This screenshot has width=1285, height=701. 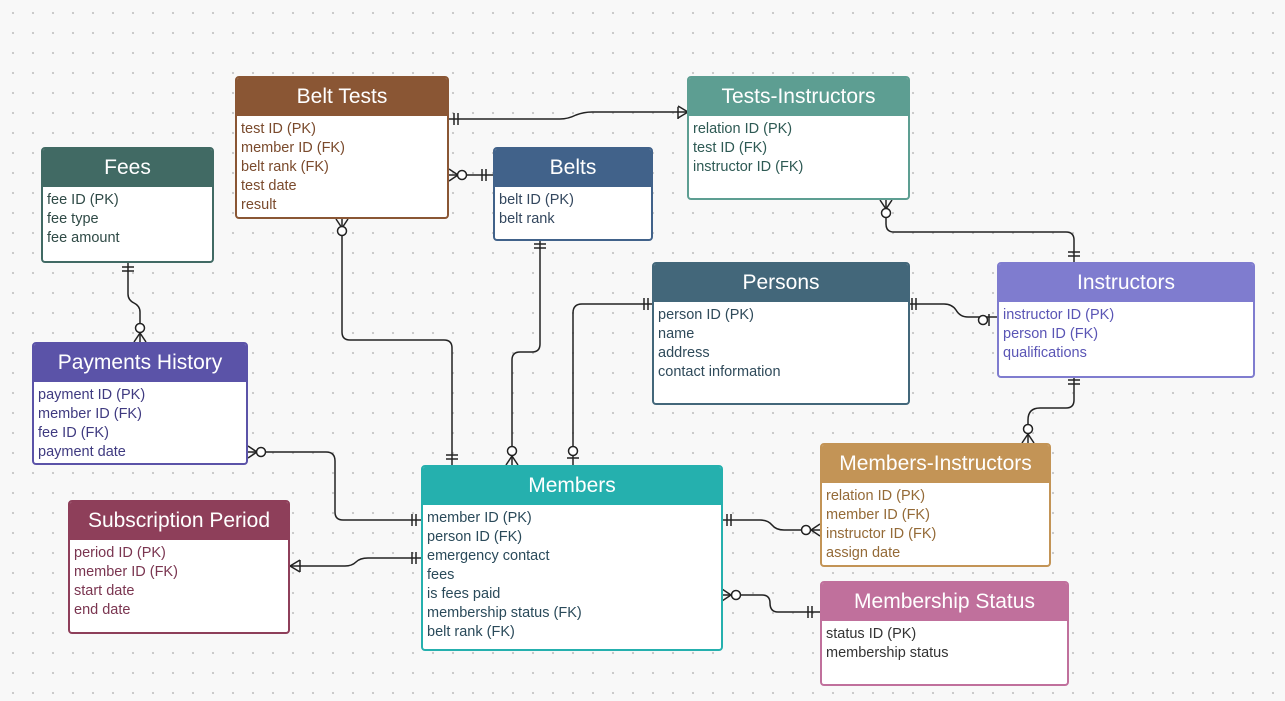 I want to click on entity-field: membership status, so click(x=887, y=653).